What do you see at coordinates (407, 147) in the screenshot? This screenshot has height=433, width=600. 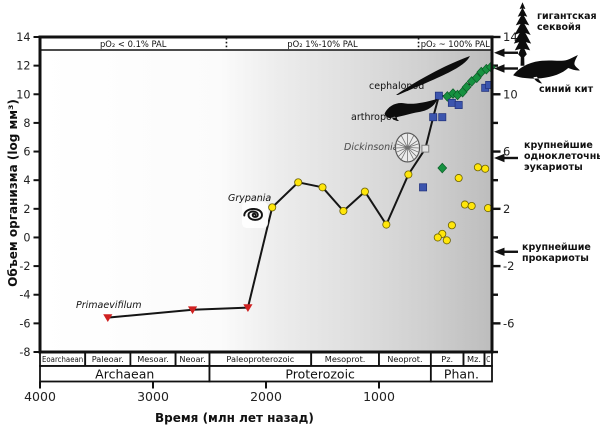 I see `dickinsonia-icon` at bounding box center [407, 147].